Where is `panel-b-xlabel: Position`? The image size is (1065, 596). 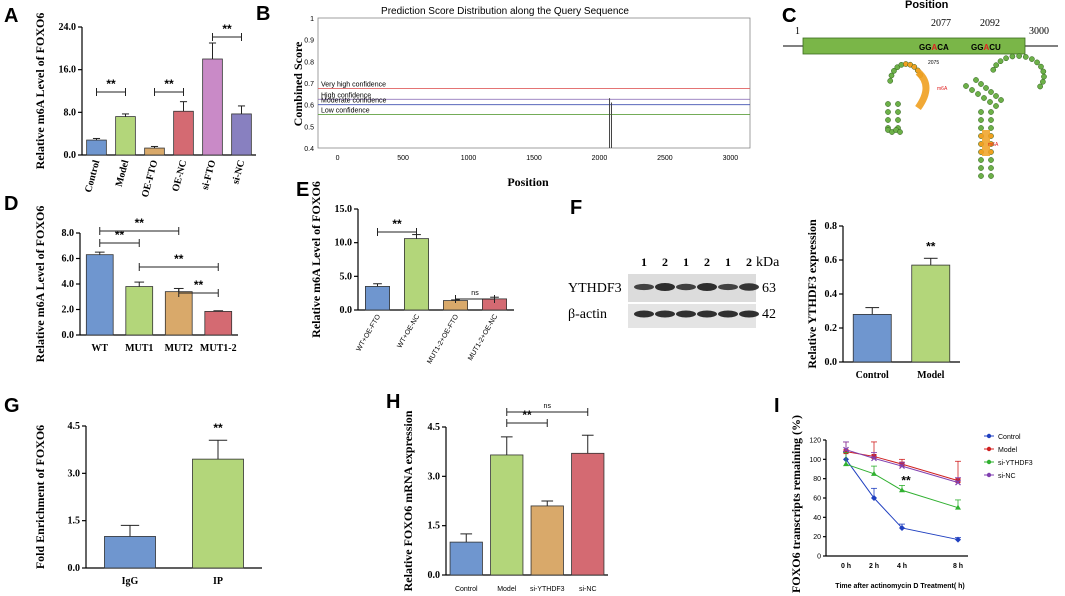 panel-b-xlabel: Position is located at coordinates (528, 182).